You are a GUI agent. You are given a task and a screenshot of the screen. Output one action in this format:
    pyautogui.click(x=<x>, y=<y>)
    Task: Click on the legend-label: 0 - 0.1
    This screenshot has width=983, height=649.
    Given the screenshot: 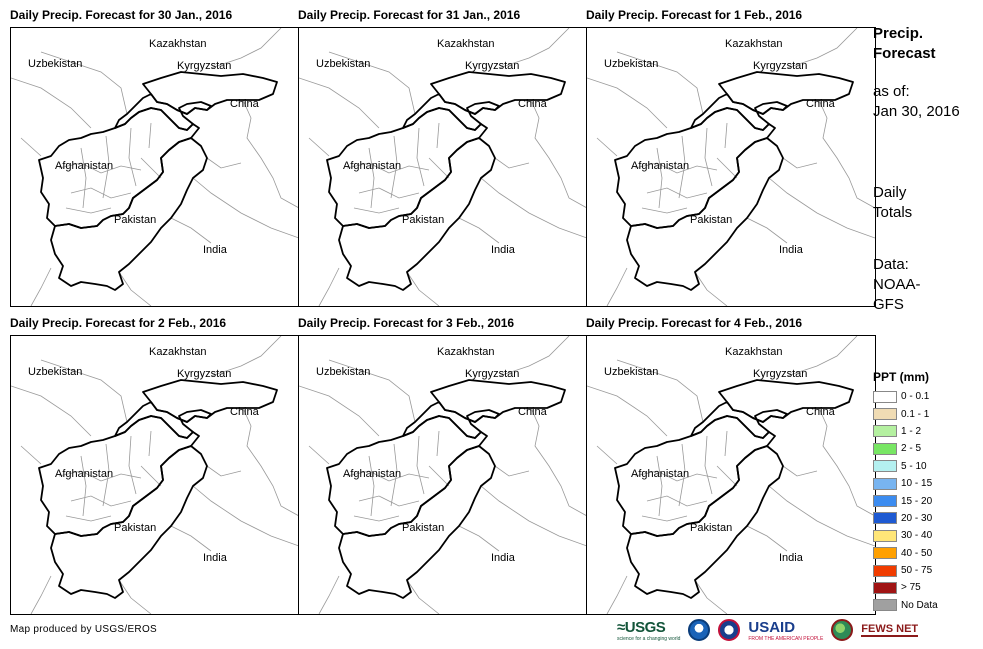 What is the action you would take?
    pyautogui.click(x=915, y=397)
    